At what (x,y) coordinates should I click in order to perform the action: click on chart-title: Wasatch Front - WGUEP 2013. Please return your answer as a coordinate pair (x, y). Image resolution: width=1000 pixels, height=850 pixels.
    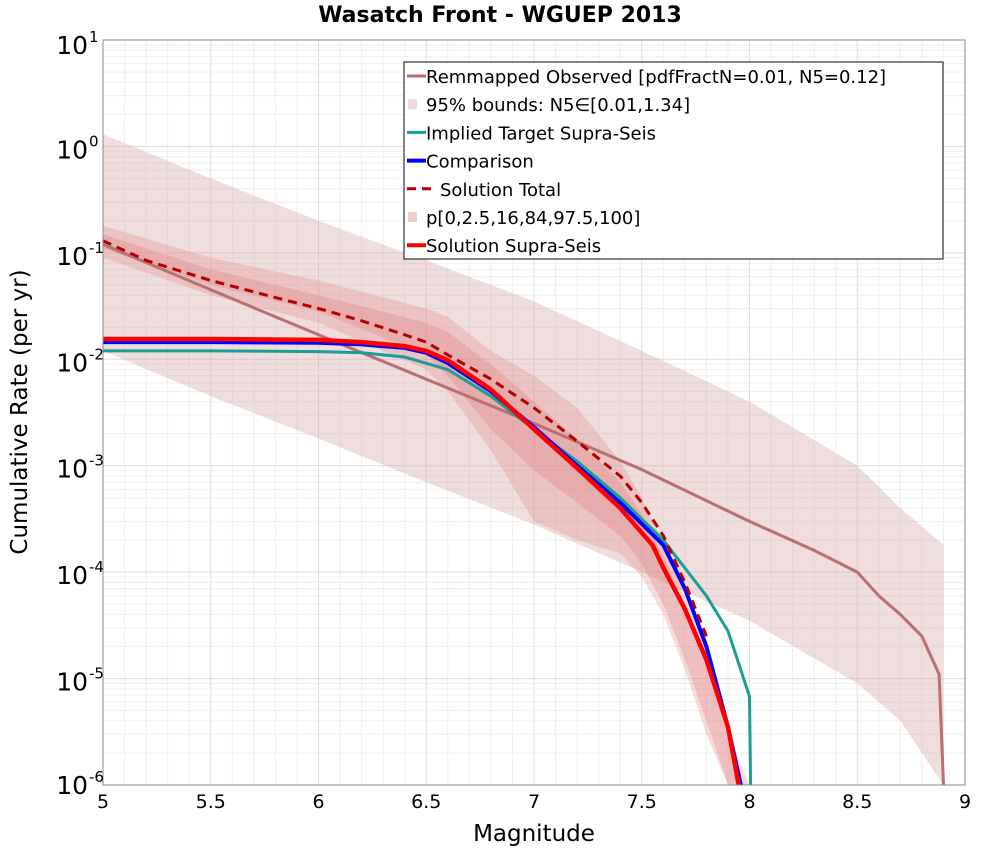
    Looking at the image, I should click on (500, 15).